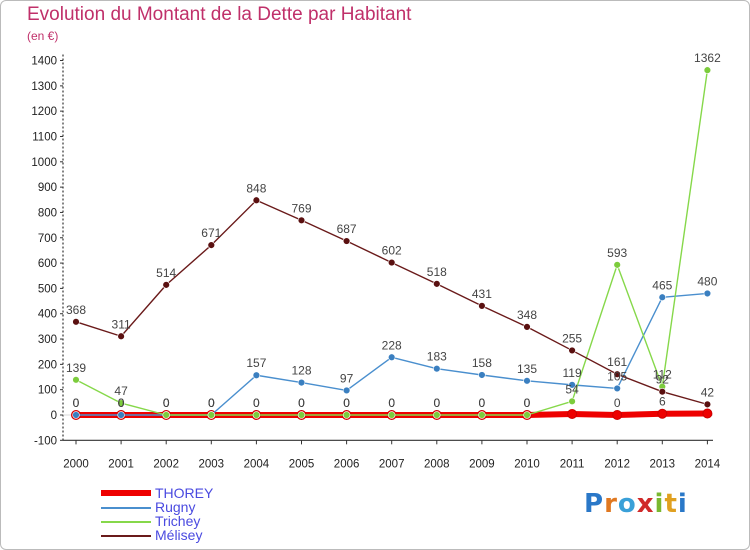 This screenshot has width=750, height=550. I want to click on data-label: 112, so click(662, 375).